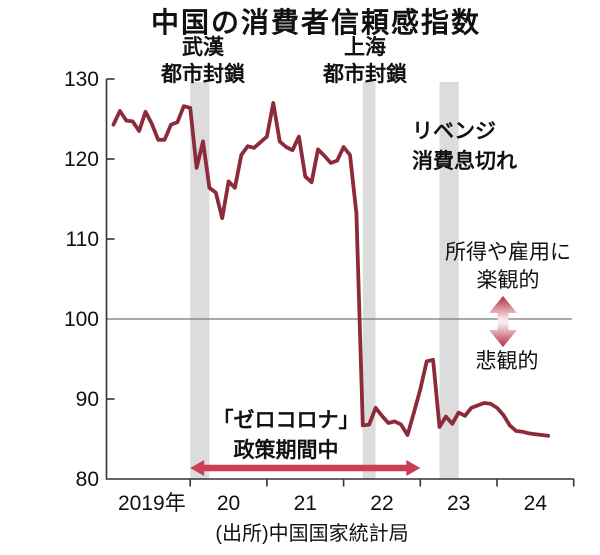 Image resolution: width=600 pixels, height=555 pixels. What do you see at coordinates (286, 450) in the screenshot?
I see `zero-covid-line2: 政策期間中` at bounding box center [286, 450].